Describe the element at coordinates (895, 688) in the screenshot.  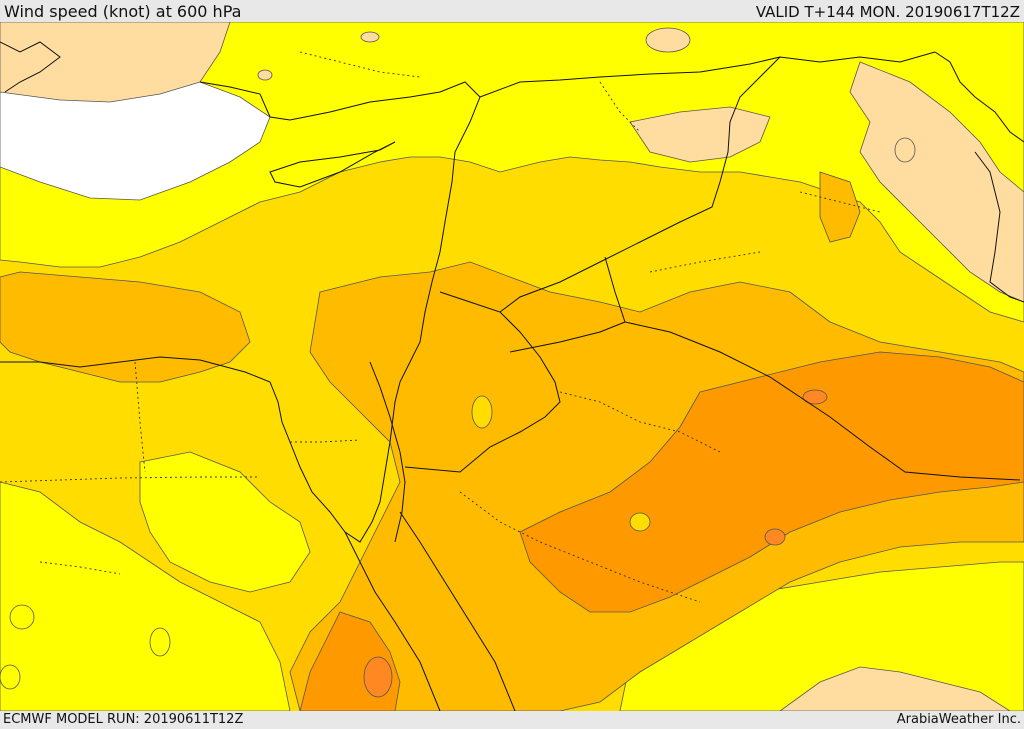
I see `light-zone-south` at that location.